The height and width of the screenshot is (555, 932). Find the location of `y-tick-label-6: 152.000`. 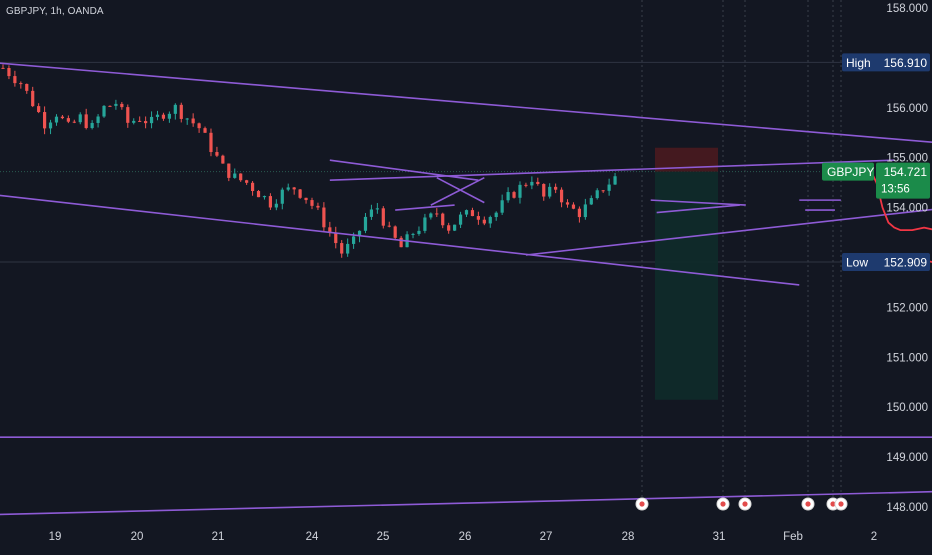

y-tick-label-6: 152.000 is located at coordinates (907, 308).